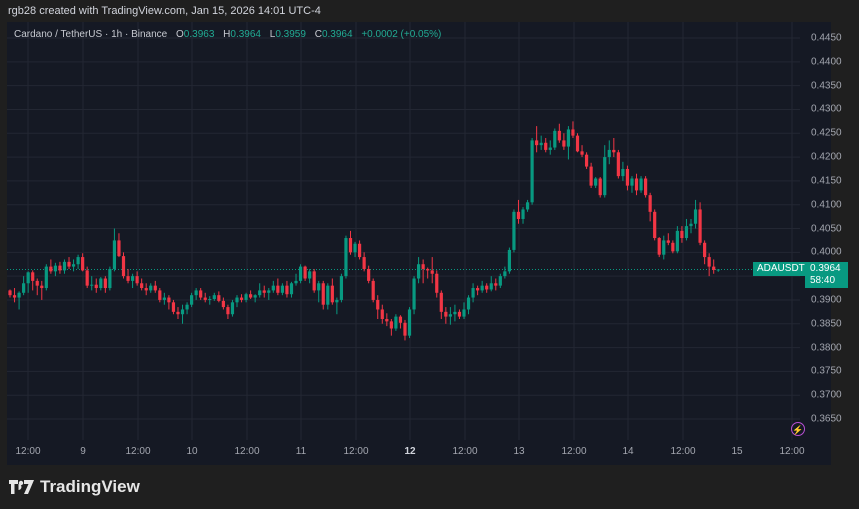  What do you see at coordinates (83, 451) in the screenshot?
I see `time-tick-label: 9` at bounding box center [83, 451].